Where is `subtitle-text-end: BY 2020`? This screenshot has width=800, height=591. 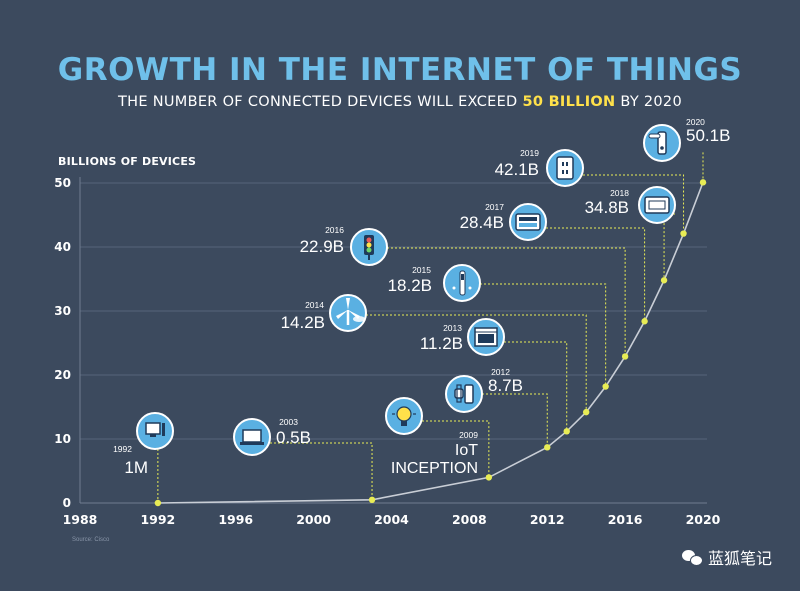
subtitle-text-end: BY 2020 is located at coordinates (648, 102).